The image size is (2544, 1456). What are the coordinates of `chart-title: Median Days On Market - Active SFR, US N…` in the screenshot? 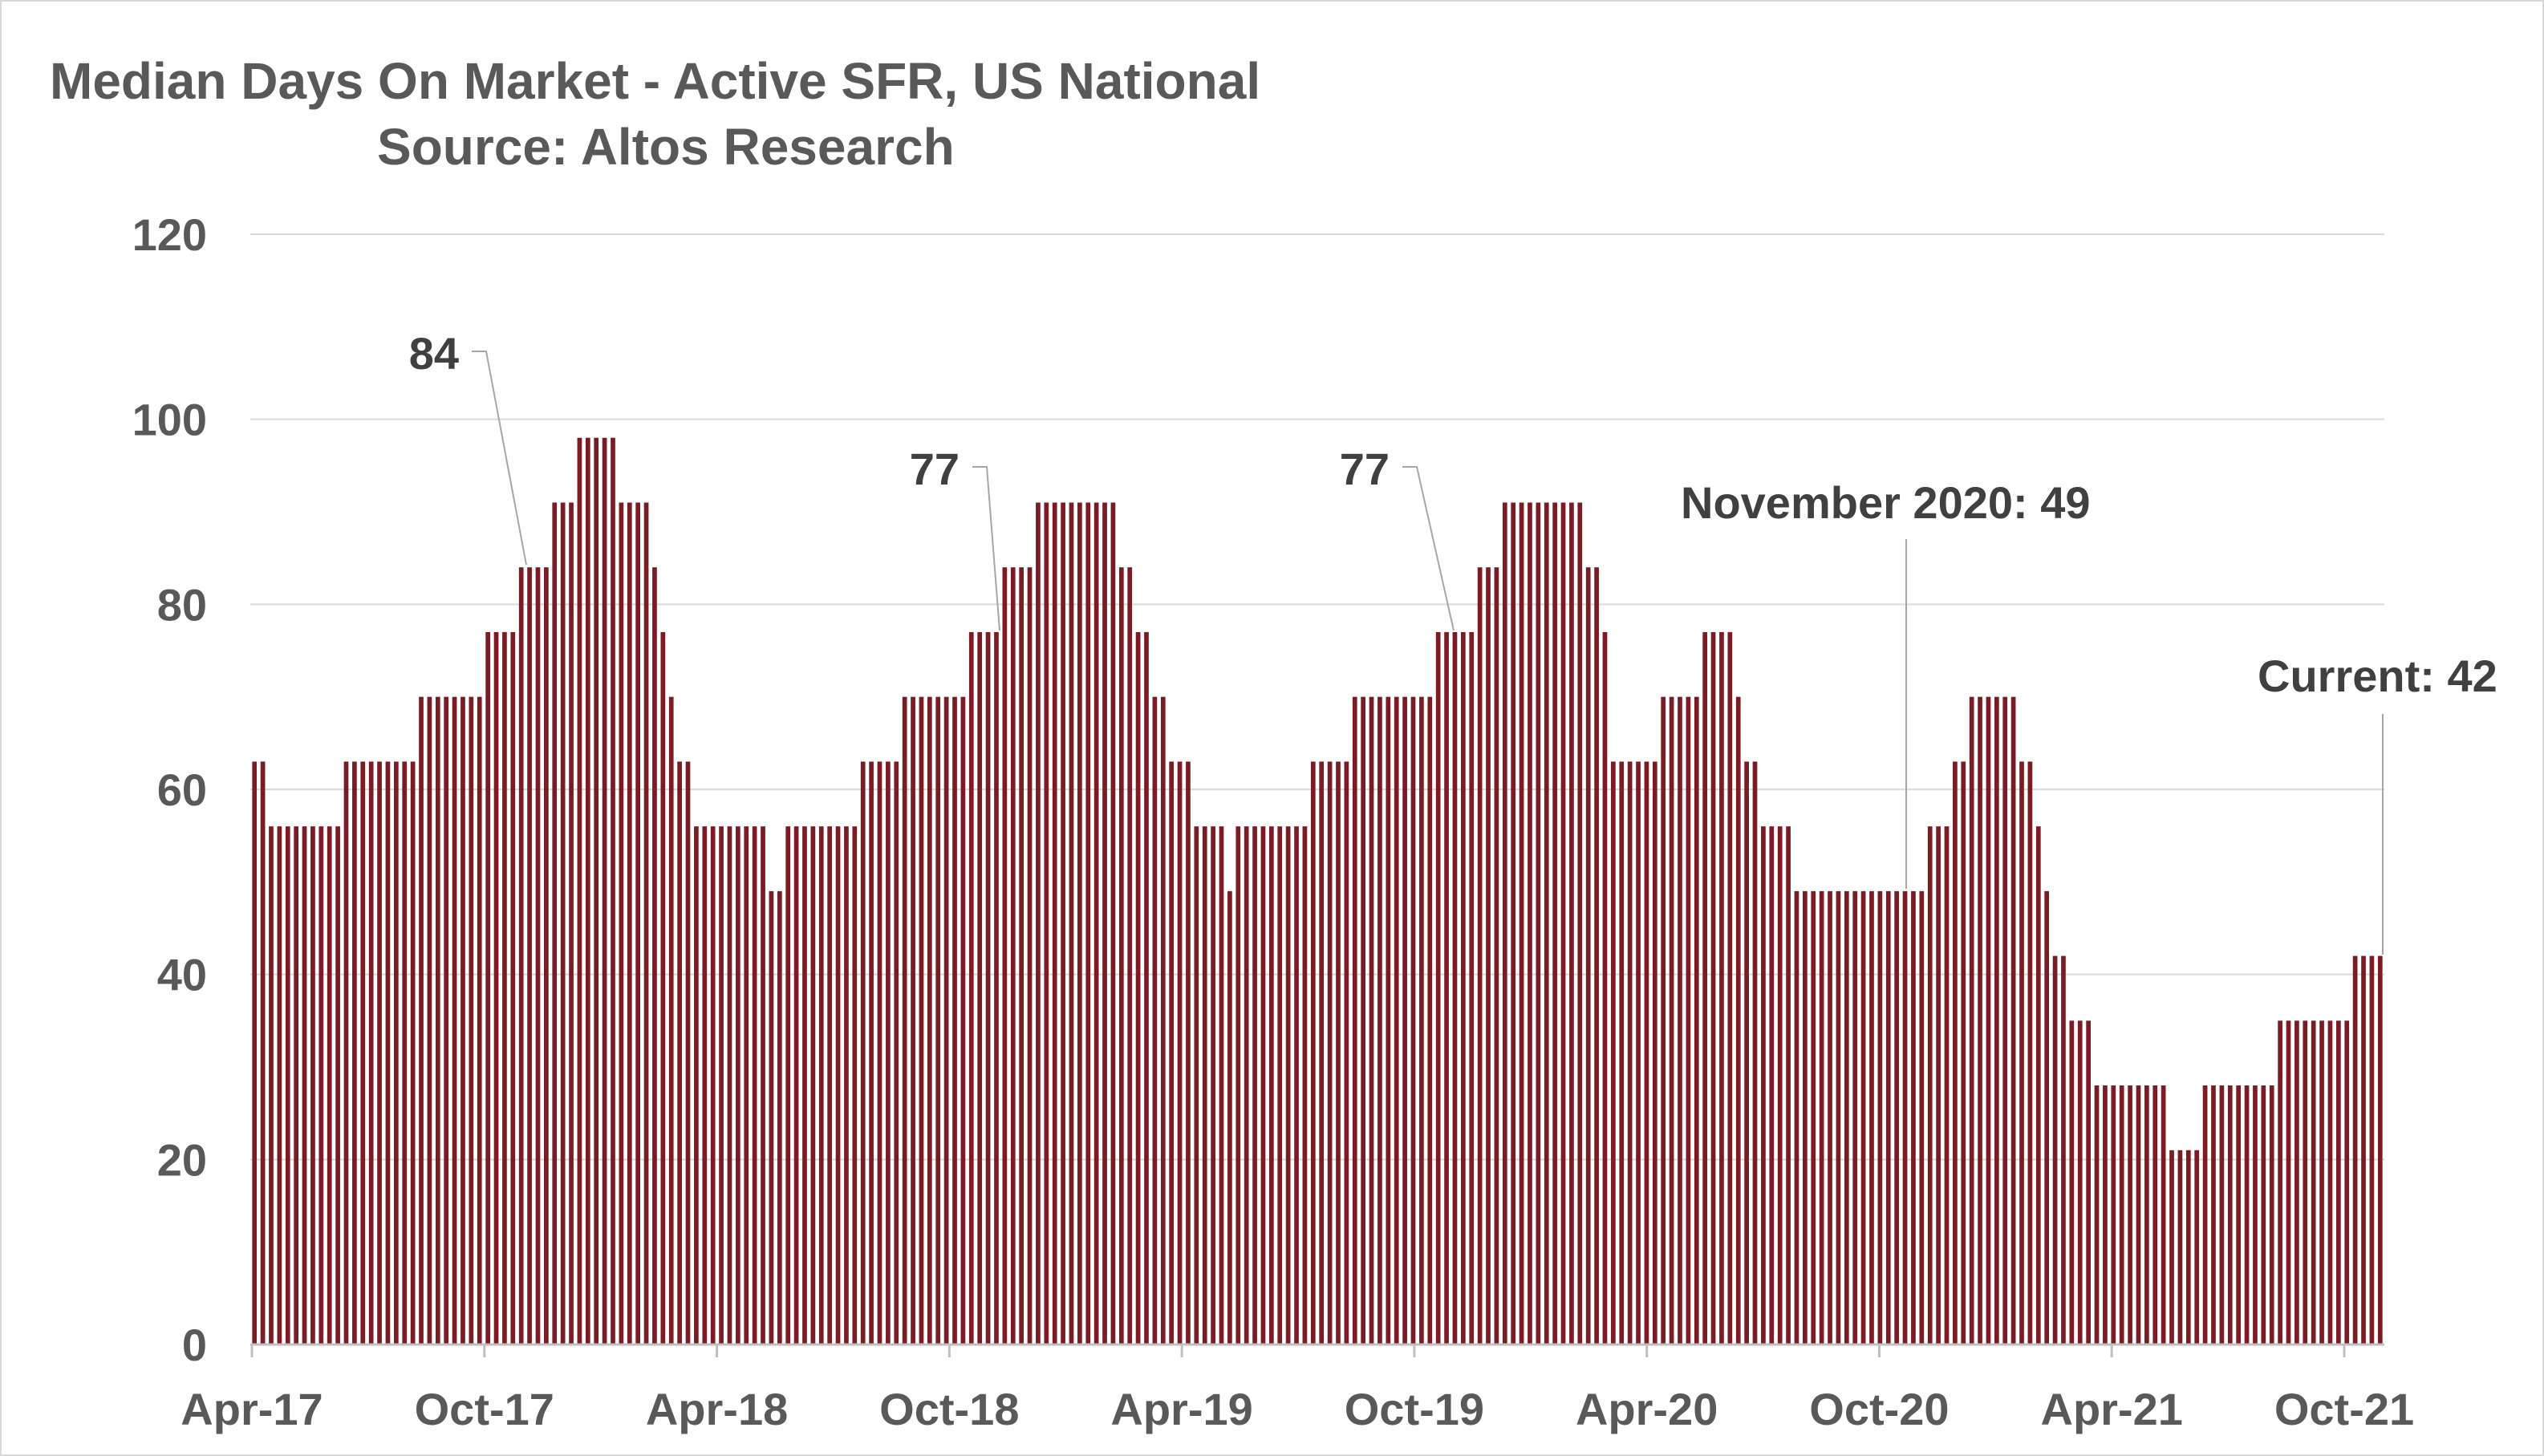 It's located at (655, 81).